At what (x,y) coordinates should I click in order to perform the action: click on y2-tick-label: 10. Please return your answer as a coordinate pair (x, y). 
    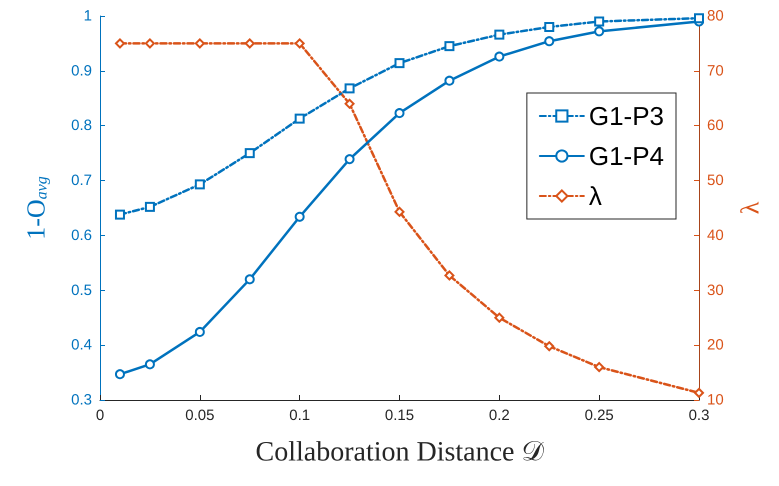
    Looking at the image, I should click on (715, 400).